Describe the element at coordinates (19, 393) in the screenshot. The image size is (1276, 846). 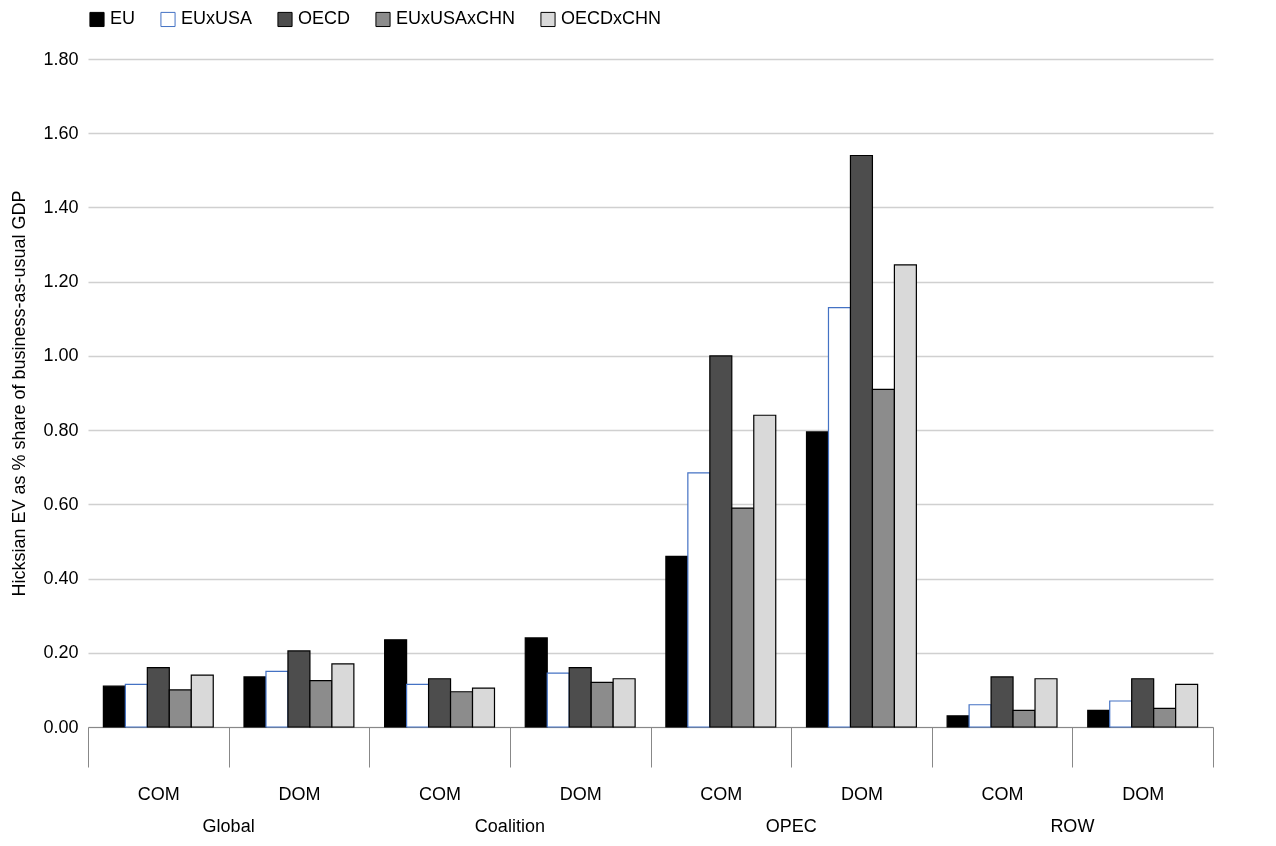
I see `y-axis-title: Hicksian EV as % share of business-as-usual GDP` at that location.